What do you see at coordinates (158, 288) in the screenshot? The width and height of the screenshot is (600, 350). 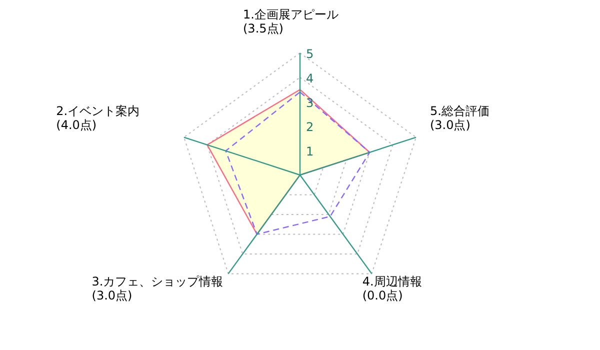 I see `spoke-label: 3.カフェ、ショップ情報 (3.0点)` at bounding box center [158, 288].